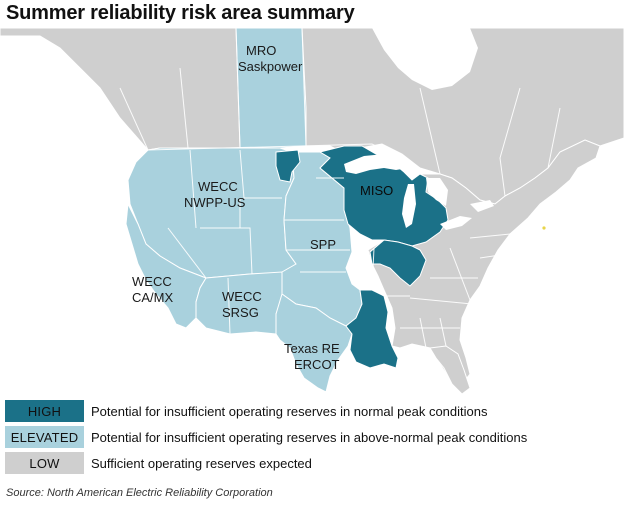 This screenshot has width=624, height=509. I want to click on region-texas-re-ercot, so click(314, 343).